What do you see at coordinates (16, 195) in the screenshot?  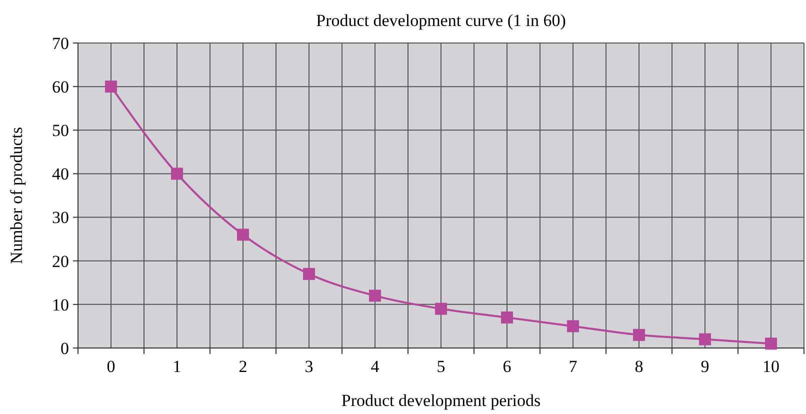 I see `y-axis-title: Number of products` at bounding box center [16, 195].